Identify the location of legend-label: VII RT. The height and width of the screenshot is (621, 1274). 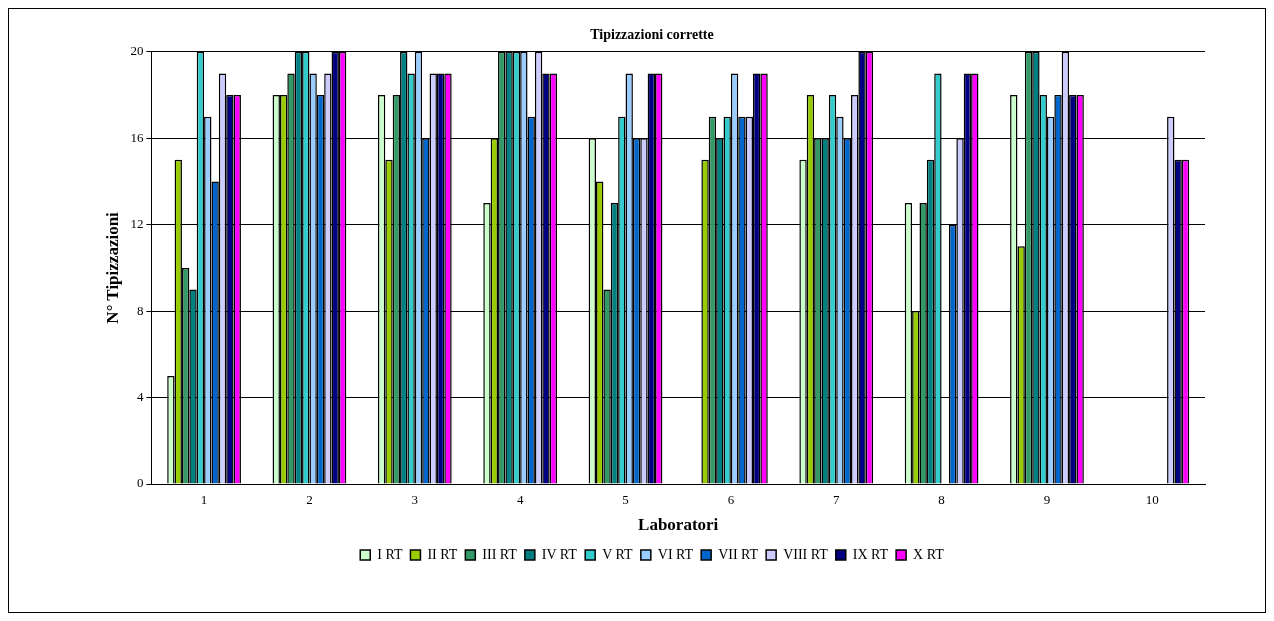
(738, 554).